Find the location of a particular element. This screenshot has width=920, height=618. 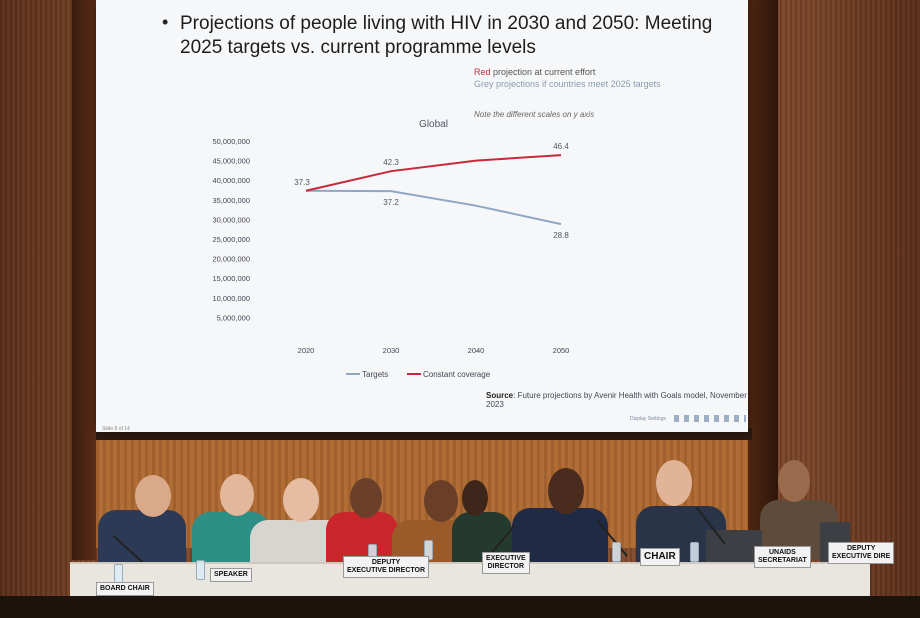

x-tick-label: 2030 is located at coordinates (391, 350).